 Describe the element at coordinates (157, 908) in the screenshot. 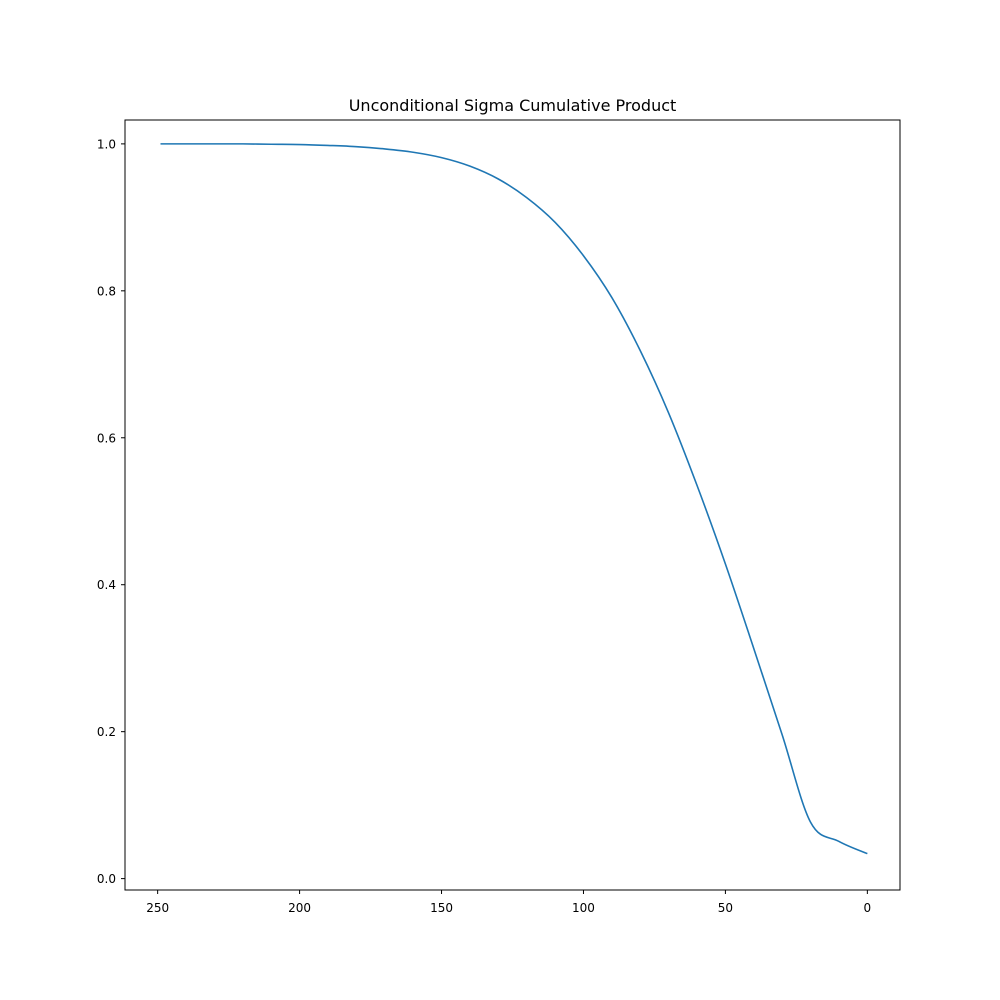

I see `x-tick-label: 250` at that location.